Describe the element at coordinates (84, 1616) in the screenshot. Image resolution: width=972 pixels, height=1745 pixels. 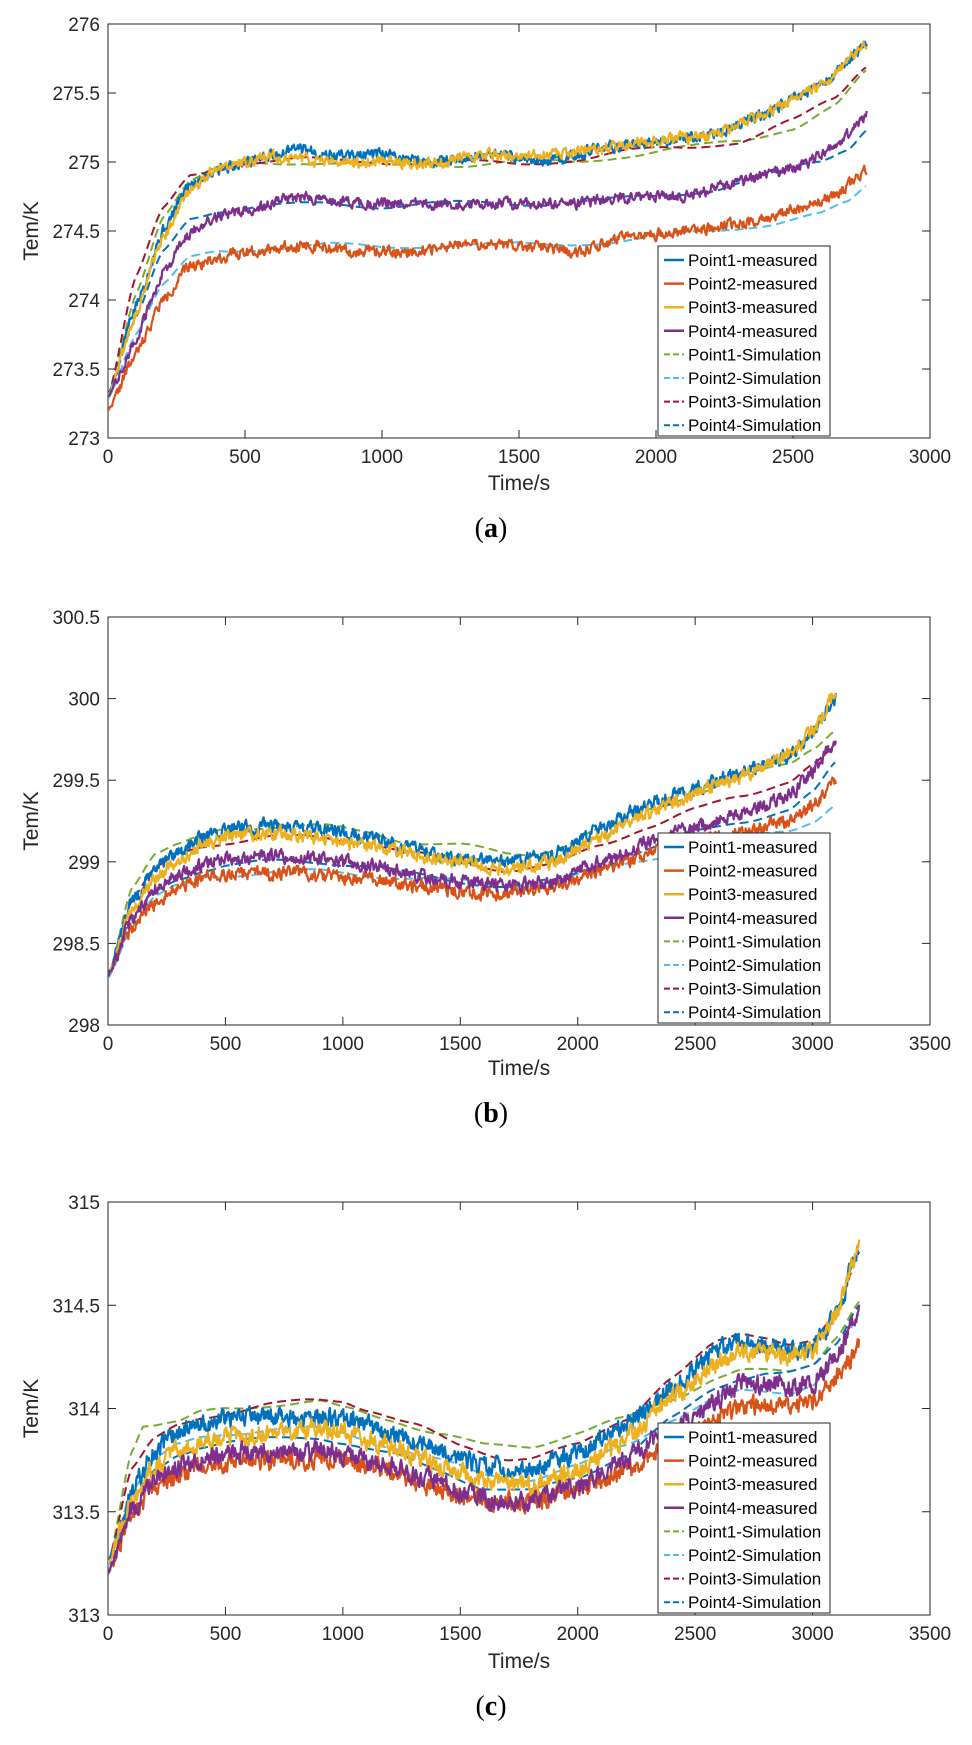
I see `y-tick-label: 313` at that location.